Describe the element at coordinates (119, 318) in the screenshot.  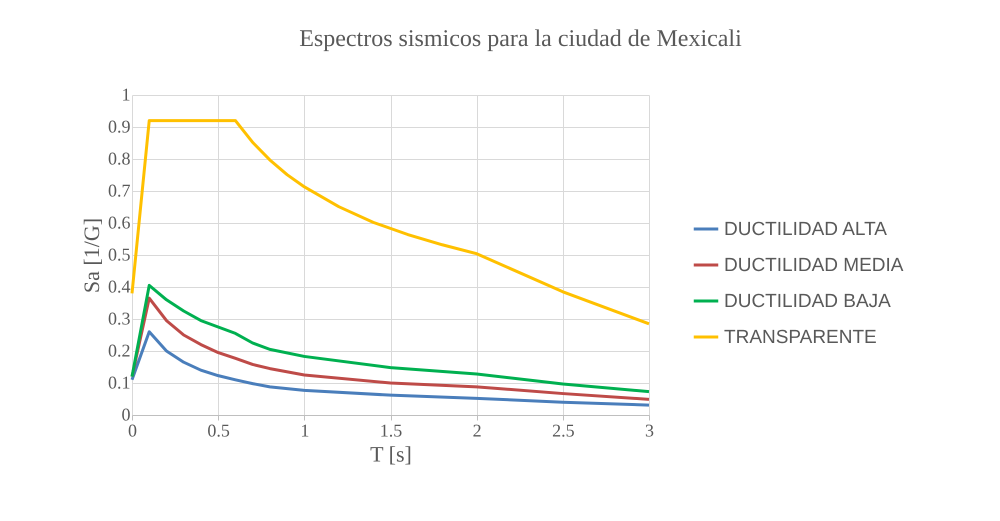
I see `y-tick-label: 0.3` at that location.